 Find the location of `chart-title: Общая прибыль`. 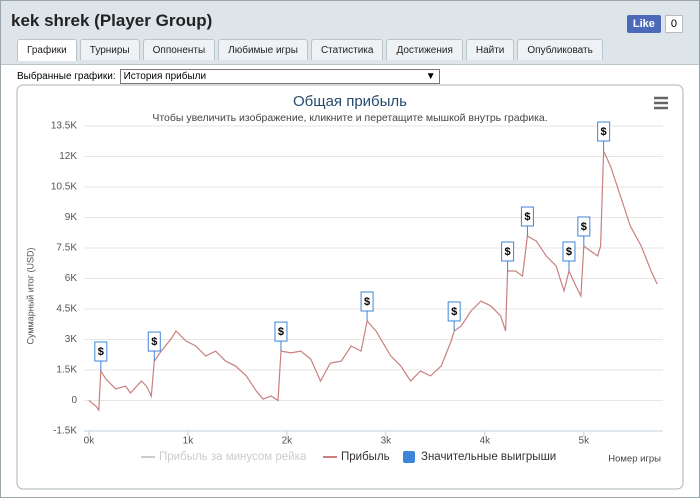

chart-title: Общая прибыль is located at coordinates (350, 101).